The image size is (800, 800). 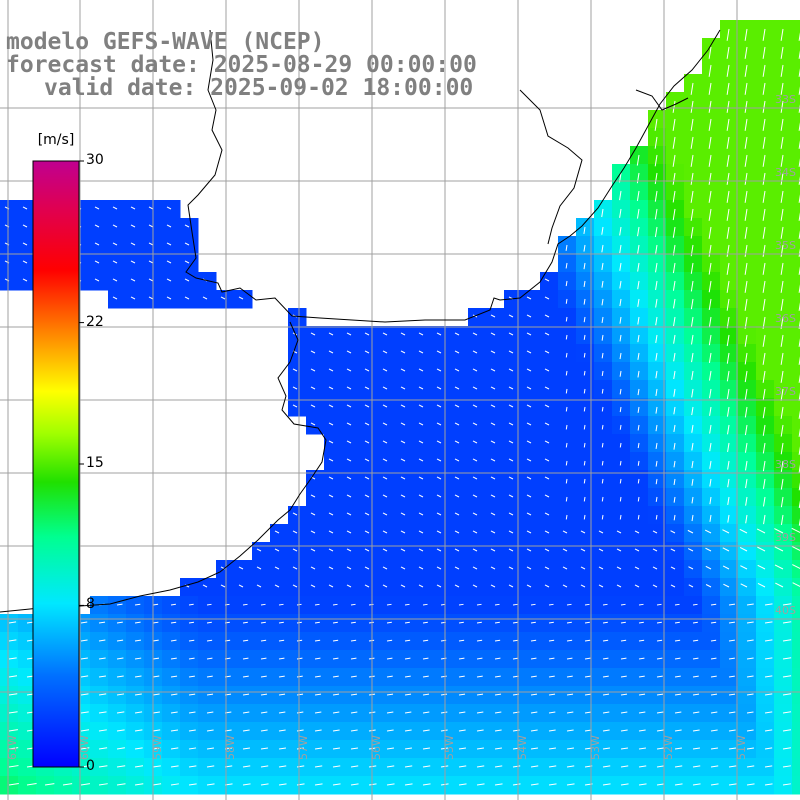 I want to click on forecast-date: forecast date: 2025-08-29 00:00:00, so click(x=241, y=65).